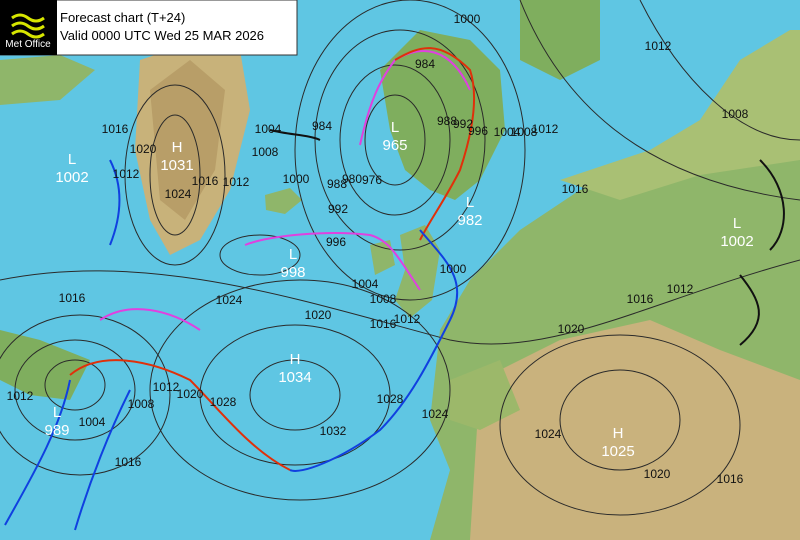 This screenshot has width=800, height=540. Describe the element at coordinates (28, 44) in the screenshot. I see `logo-text: Met Office` at that location.